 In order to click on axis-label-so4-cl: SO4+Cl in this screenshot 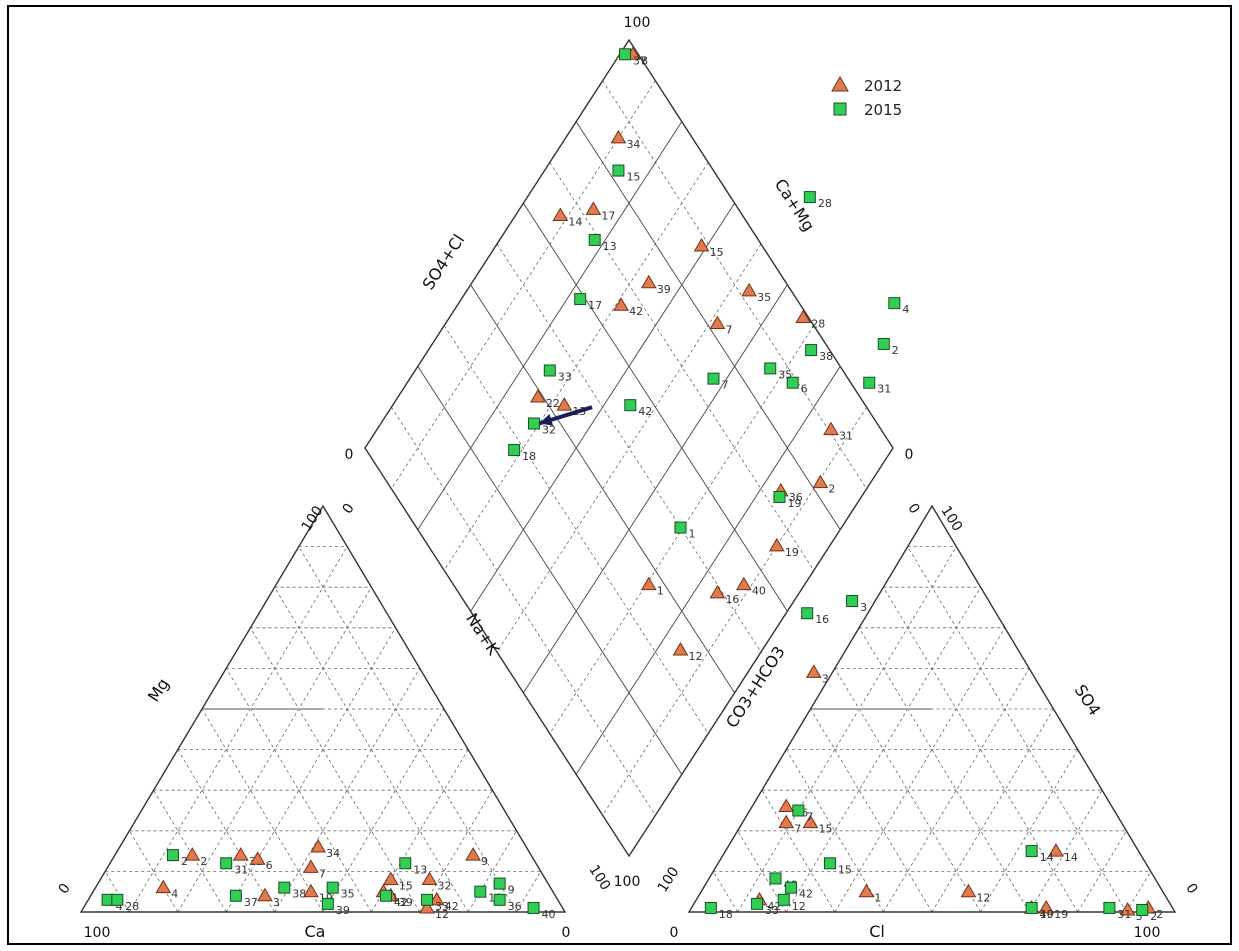, I will do `click(444, 262)`.